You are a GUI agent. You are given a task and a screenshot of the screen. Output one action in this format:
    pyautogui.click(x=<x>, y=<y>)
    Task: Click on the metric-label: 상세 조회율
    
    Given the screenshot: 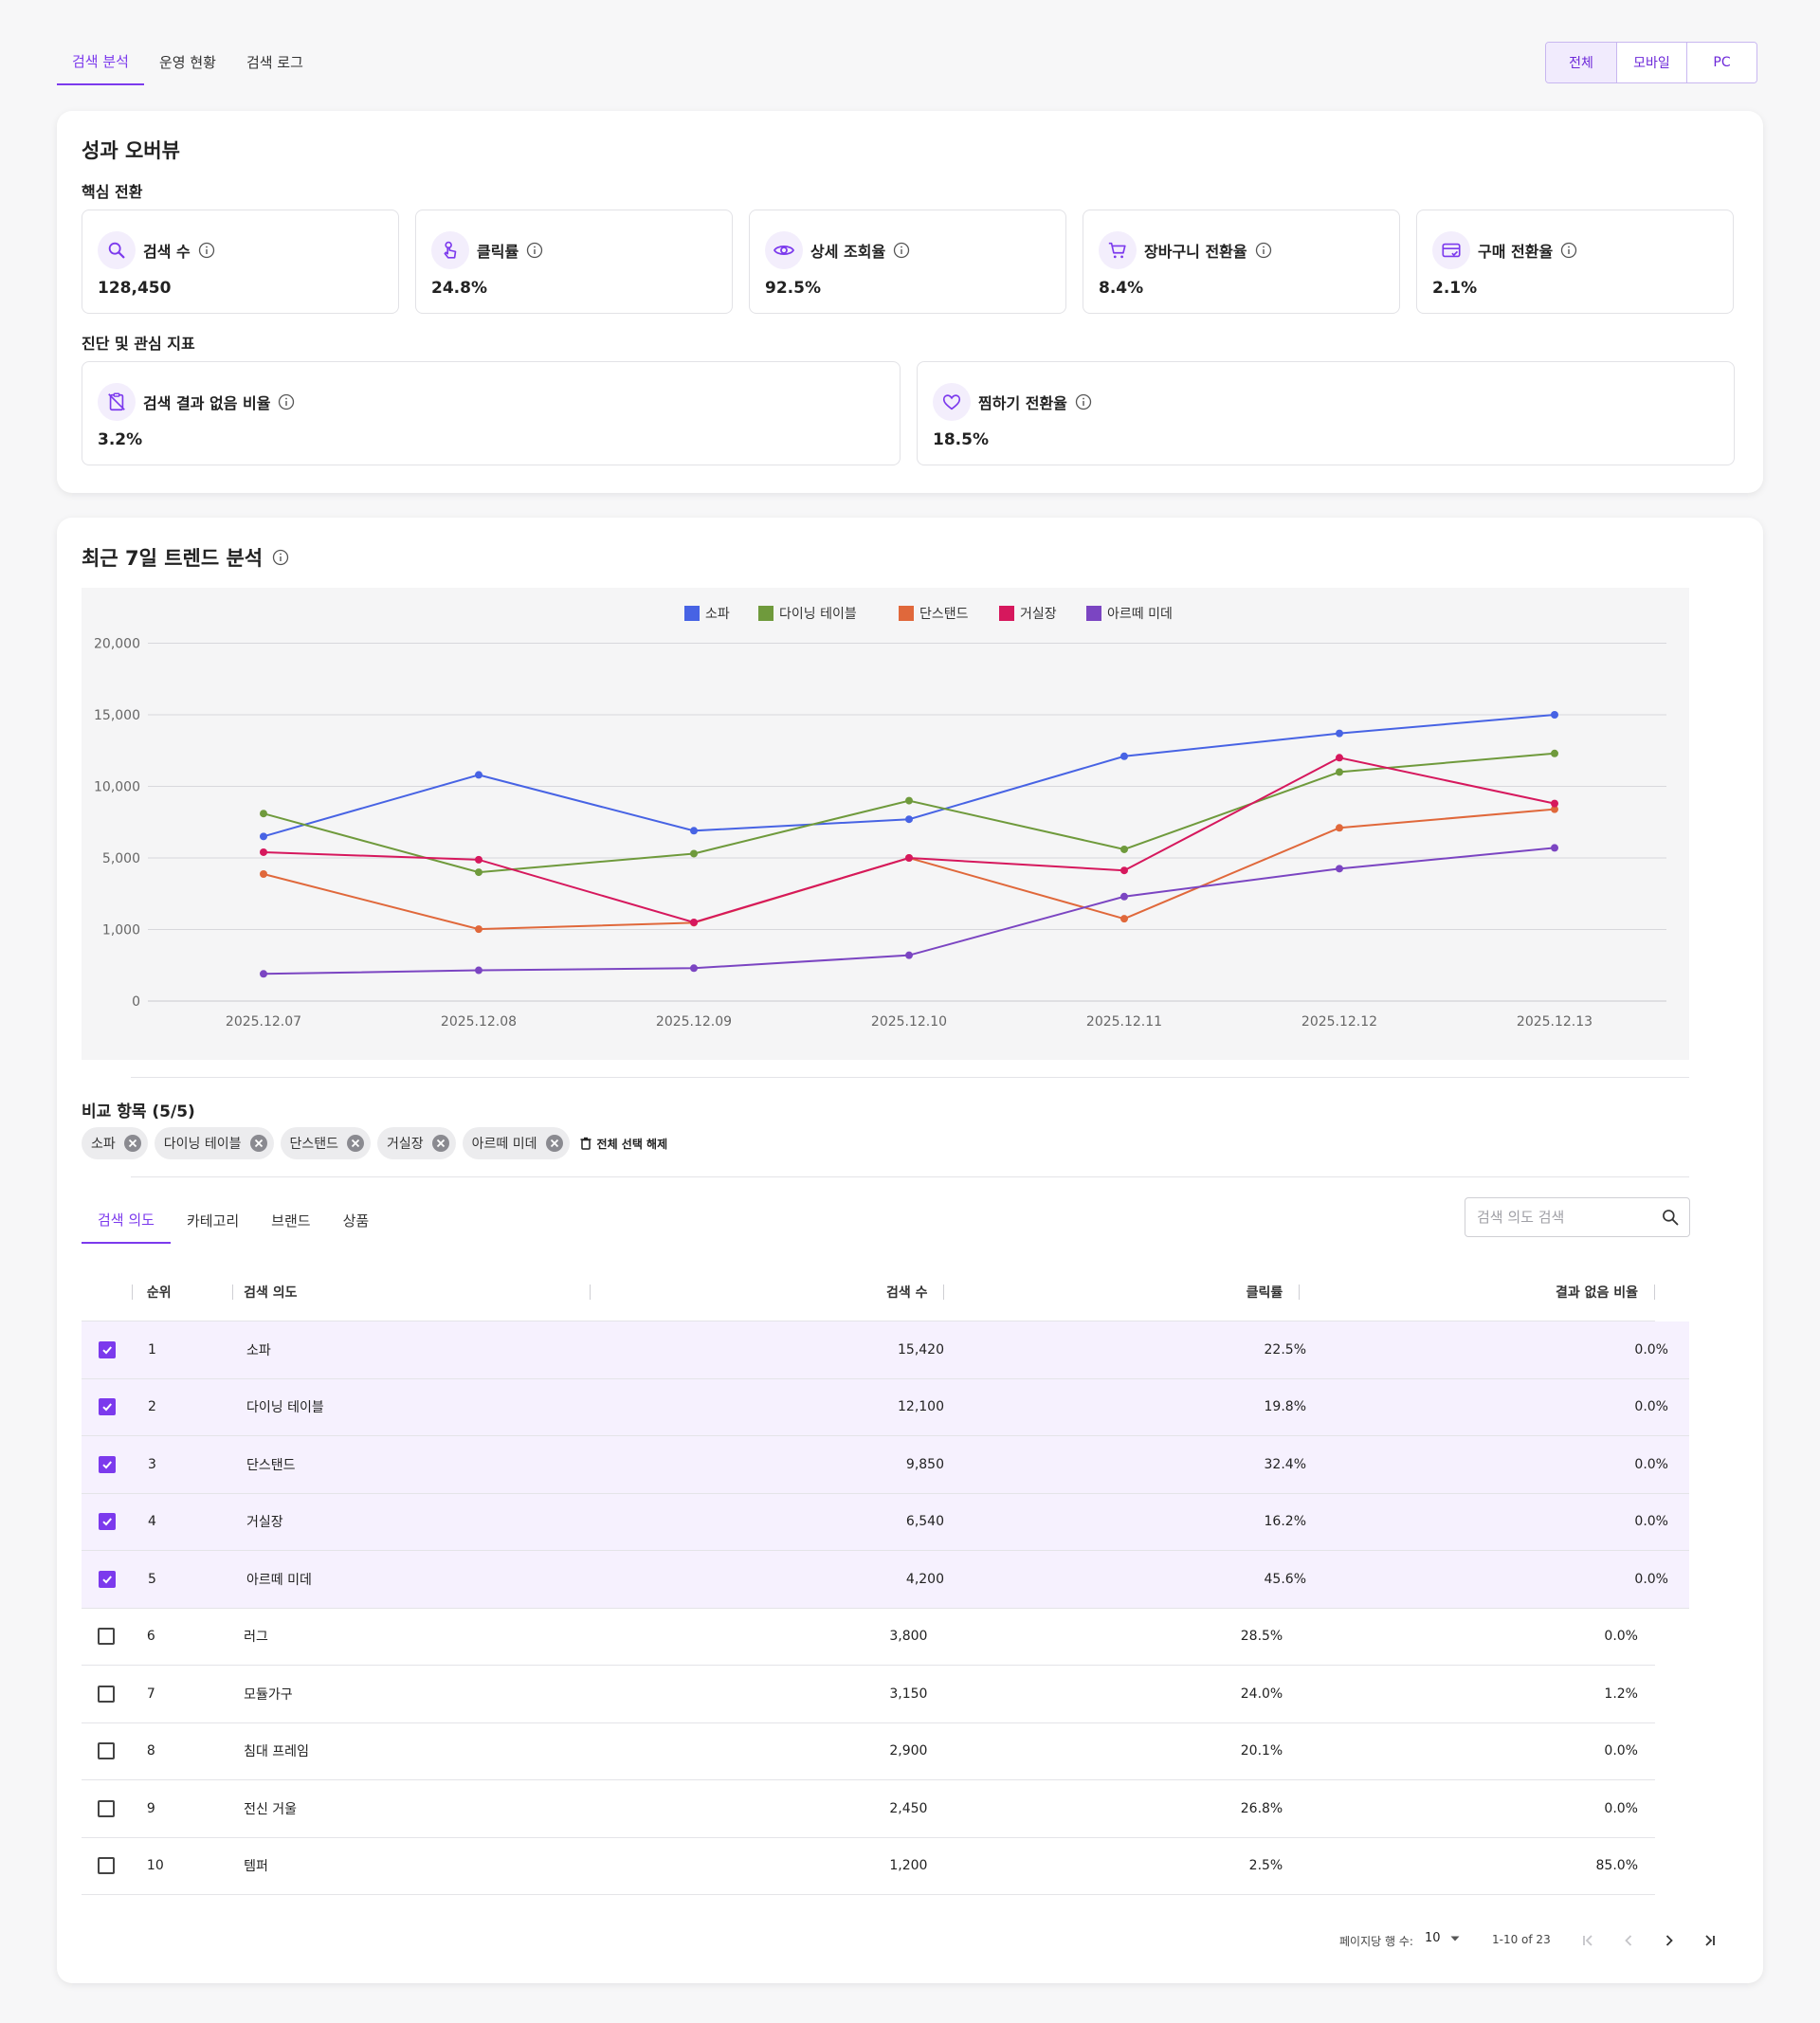 What is the action you would take?
    pyautogui.click(x=848, y=252)
    